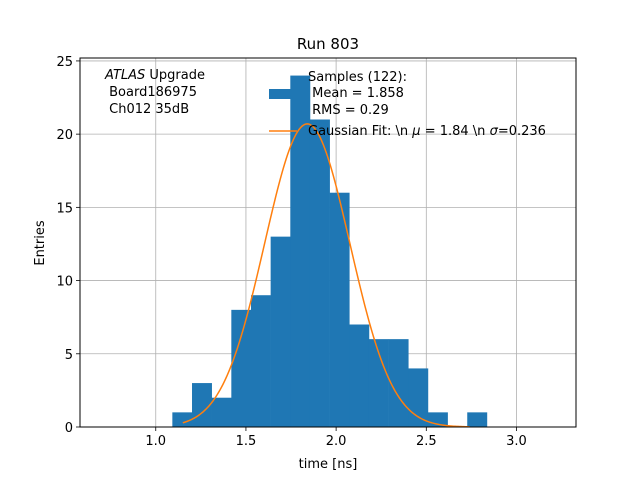  I want to click on y-tick-label: 20, so click(64, 135).